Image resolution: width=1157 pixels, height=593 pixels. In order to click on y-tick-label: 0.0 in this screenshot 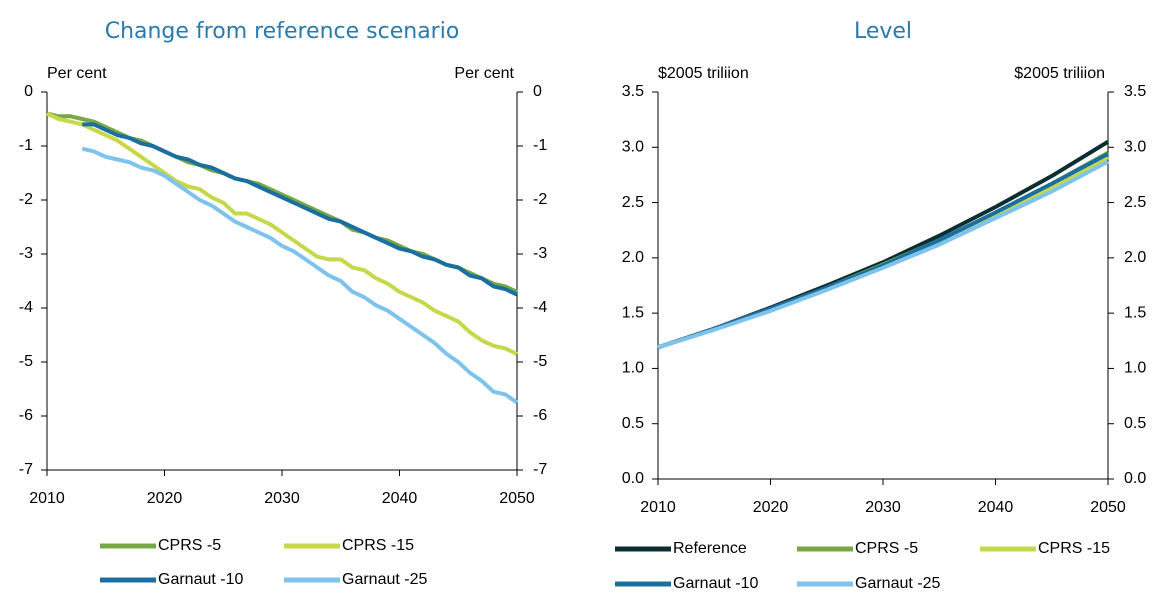, I will do `click(633, 478)`.